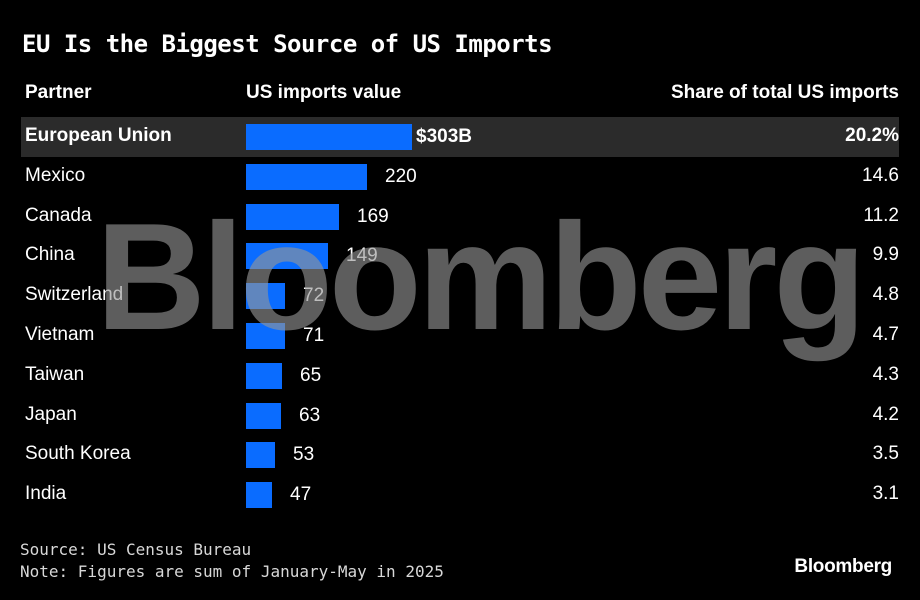  What do you see at coordinates (55, 374) in the screenshot?
I see `partner-name: Taiwan` at bounding box center [55, 374].